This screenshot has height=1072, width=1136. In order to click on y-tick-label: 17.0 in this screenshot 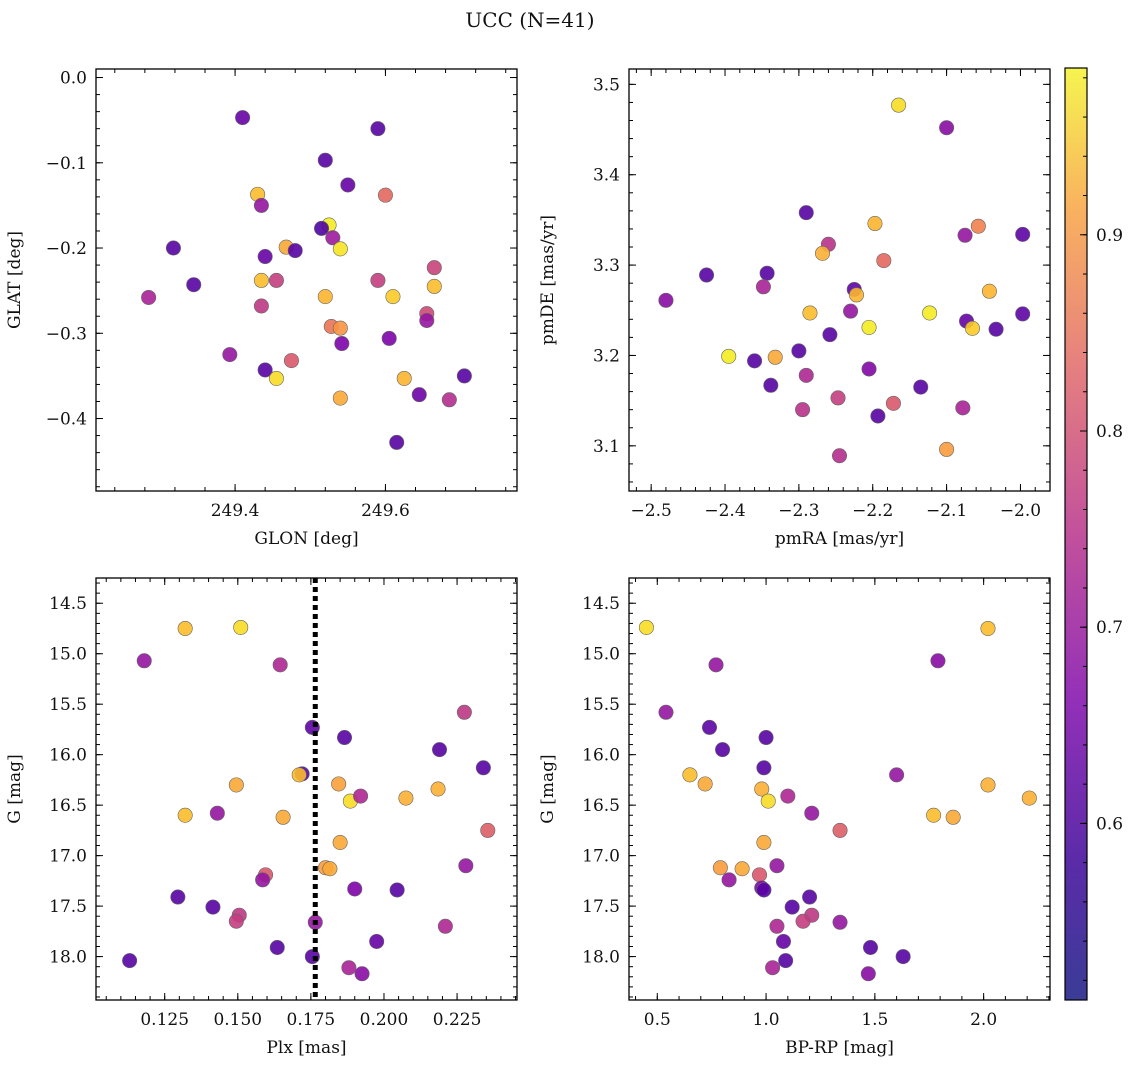, I will do `click(68, 857)`.